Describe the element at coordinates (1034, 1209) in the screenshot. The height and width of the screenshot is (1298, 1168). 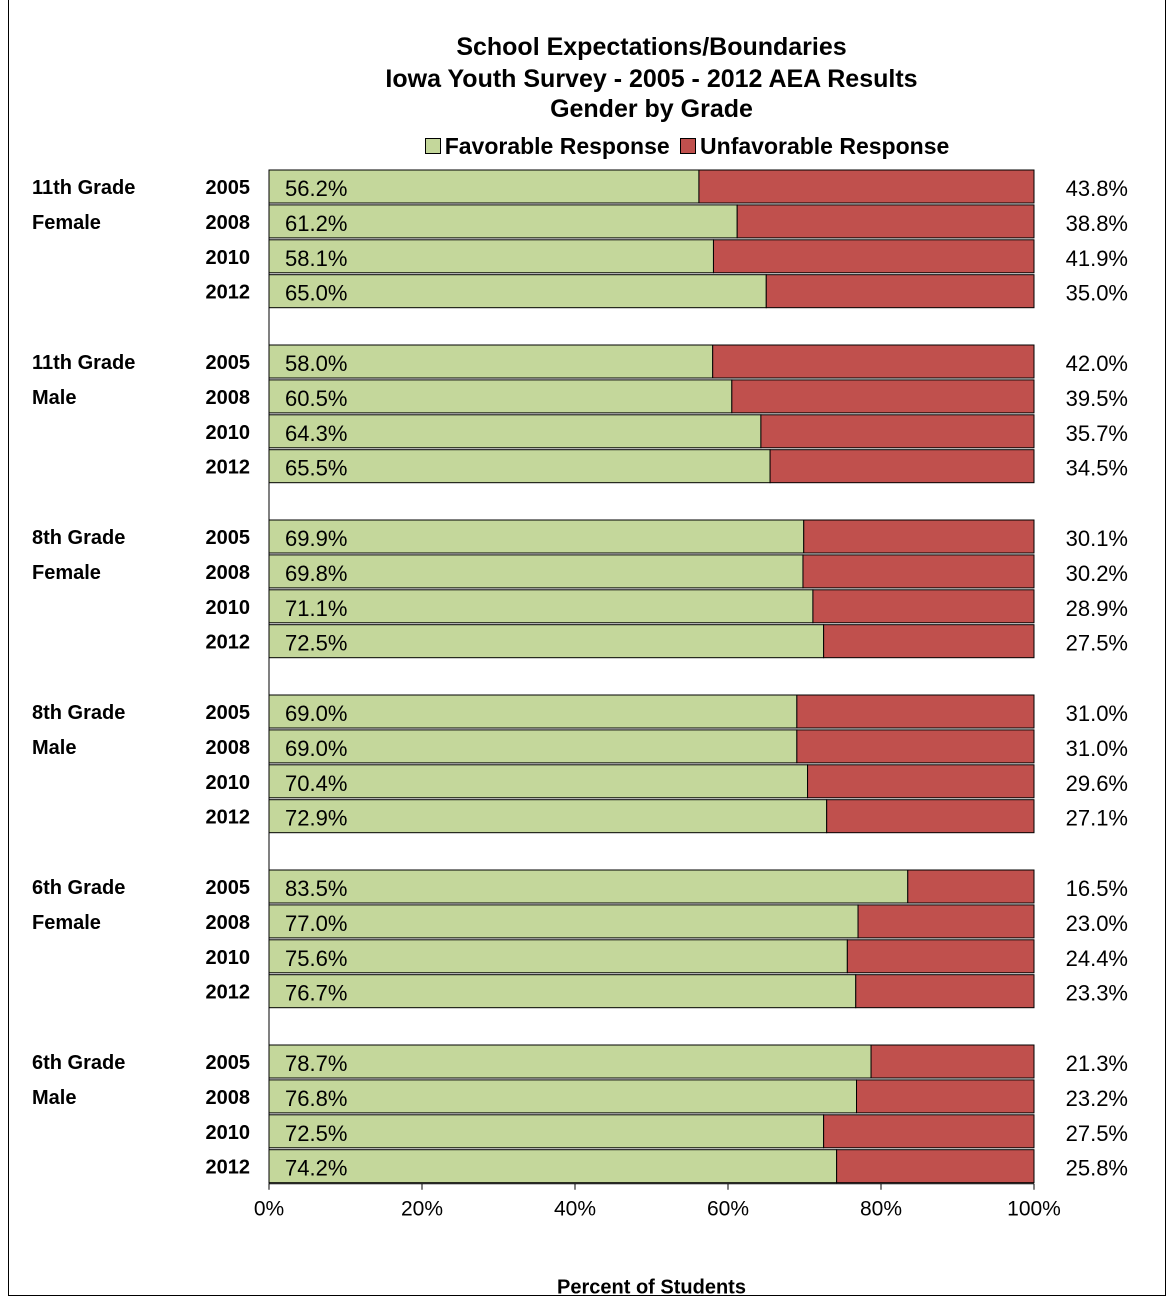
I see `x-tick-label: 100%` at that location.